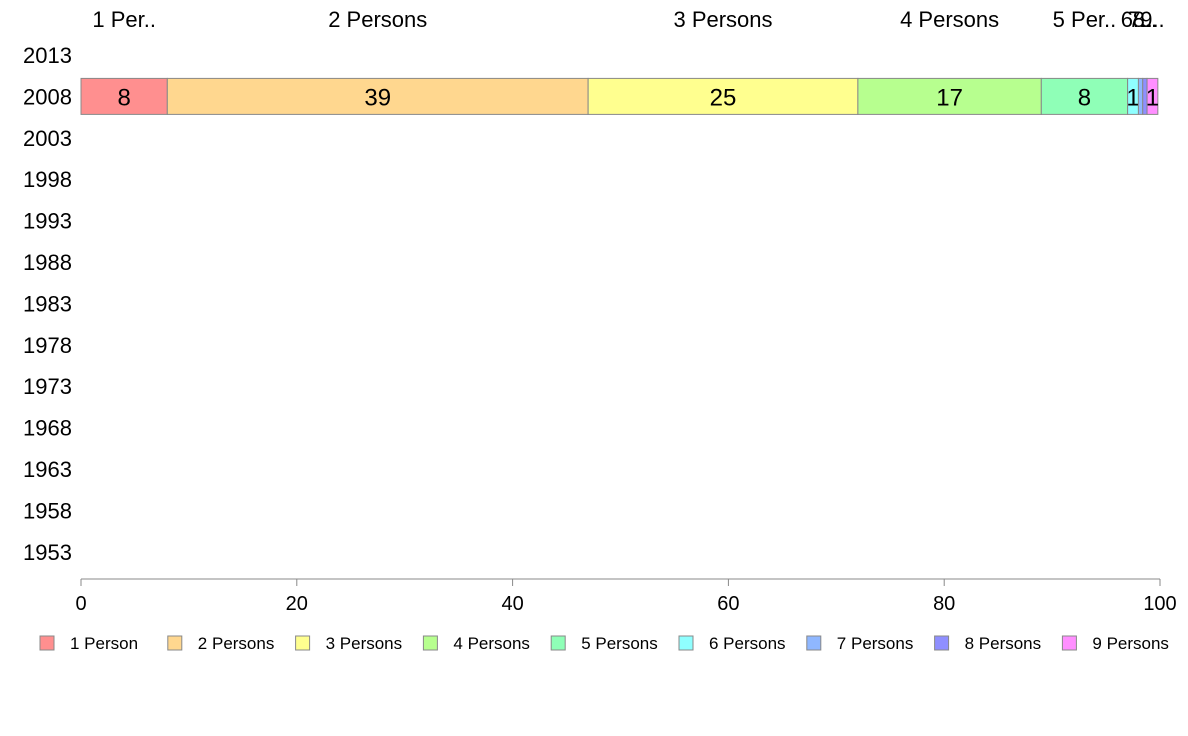  I want to click on top-label-5: 5 Per.., so click(1085, 19).